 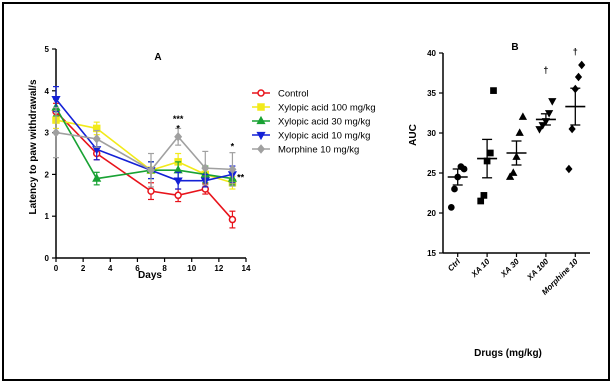 I want to click on x-tick-label: 14, so click(x=246, y=268).